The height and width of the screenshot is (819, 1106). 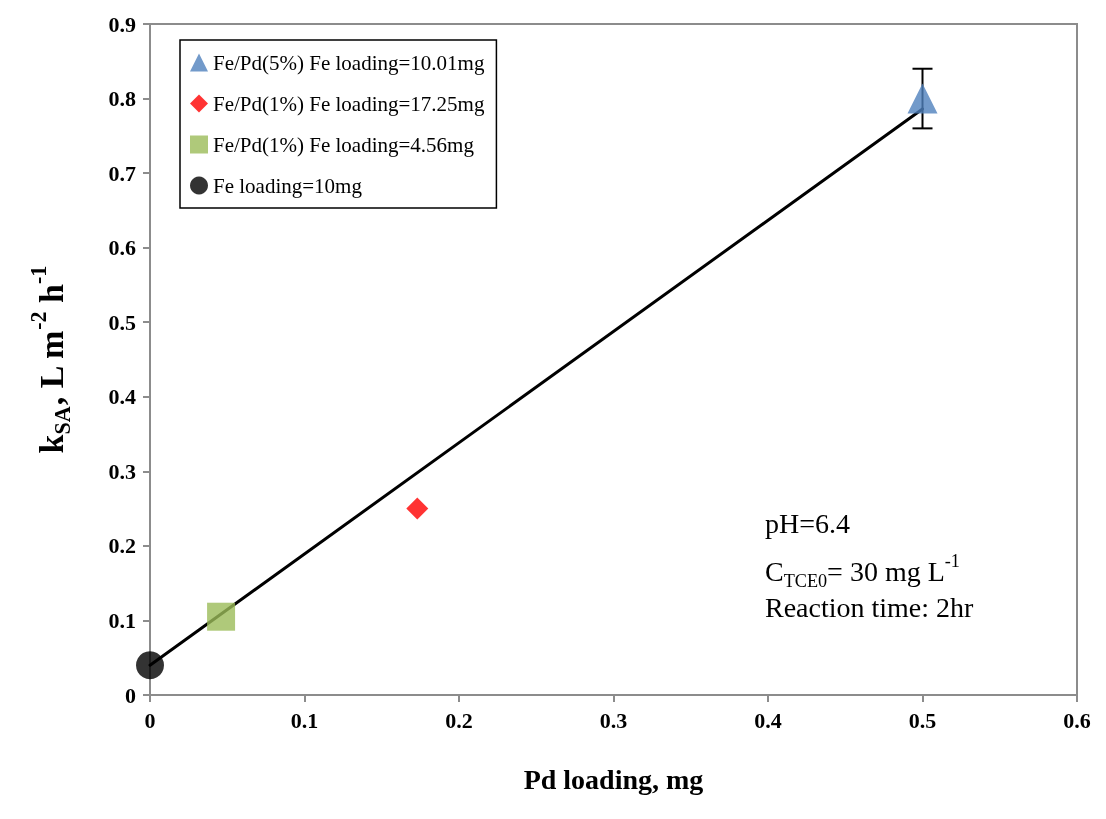 I want to click on x-tick-label: 0.1, so click(x=304, y=720).